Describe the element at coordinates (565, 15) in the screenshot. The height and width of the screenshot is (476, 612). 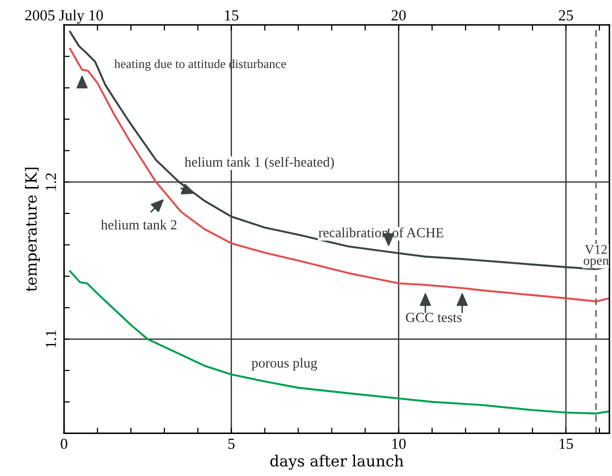
I see `x2-tick-label: 25` at that location.